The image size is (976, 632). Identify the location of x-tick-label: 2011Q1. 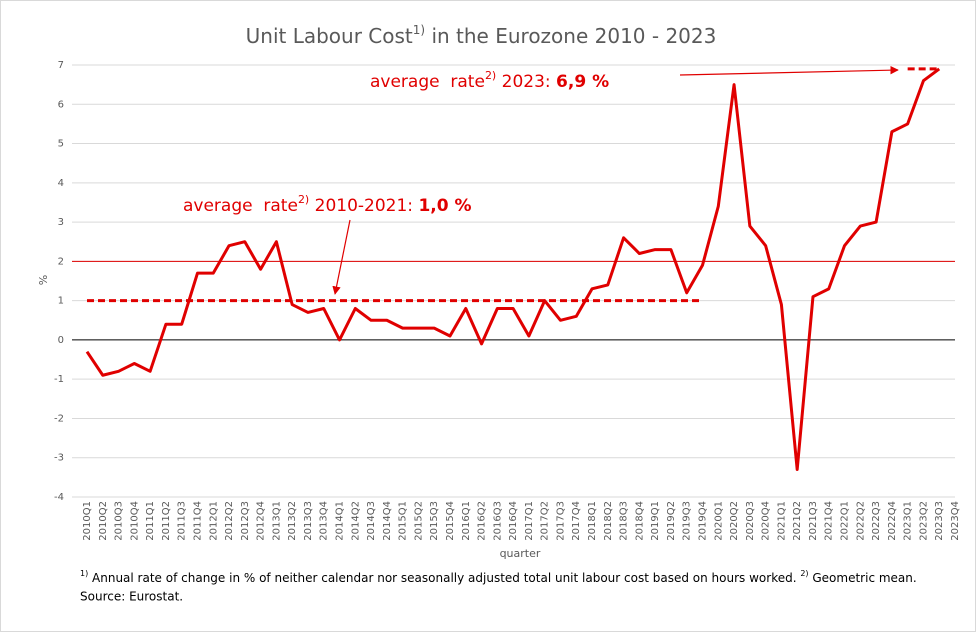
(150, 521).